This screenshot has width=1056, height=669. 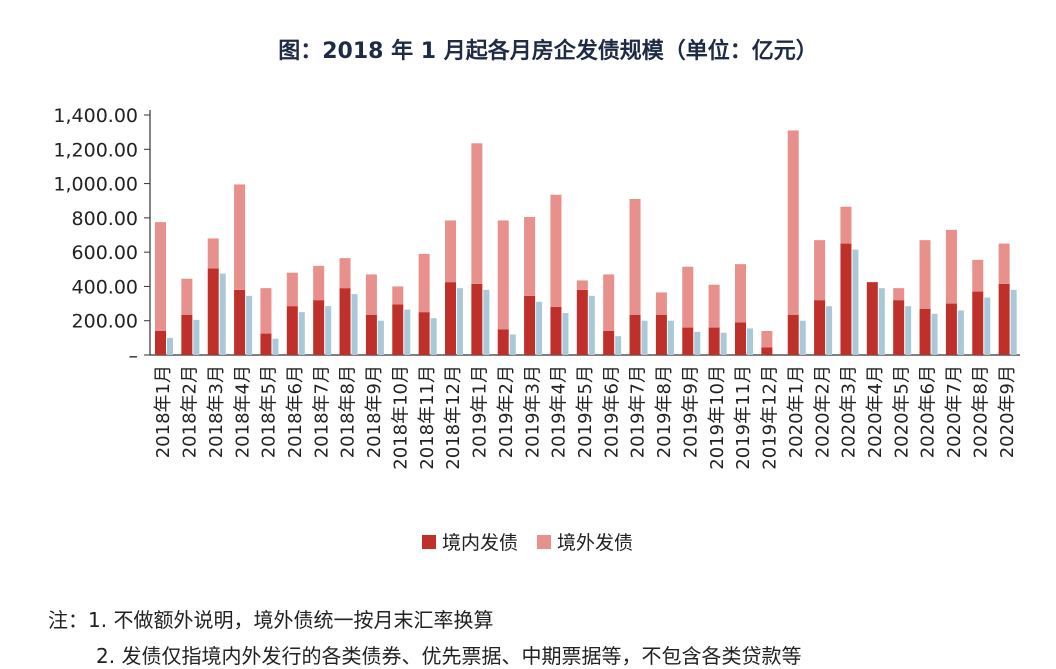 I want to click on x-tick-label: 2020年1月, so click(x=796, y=411).